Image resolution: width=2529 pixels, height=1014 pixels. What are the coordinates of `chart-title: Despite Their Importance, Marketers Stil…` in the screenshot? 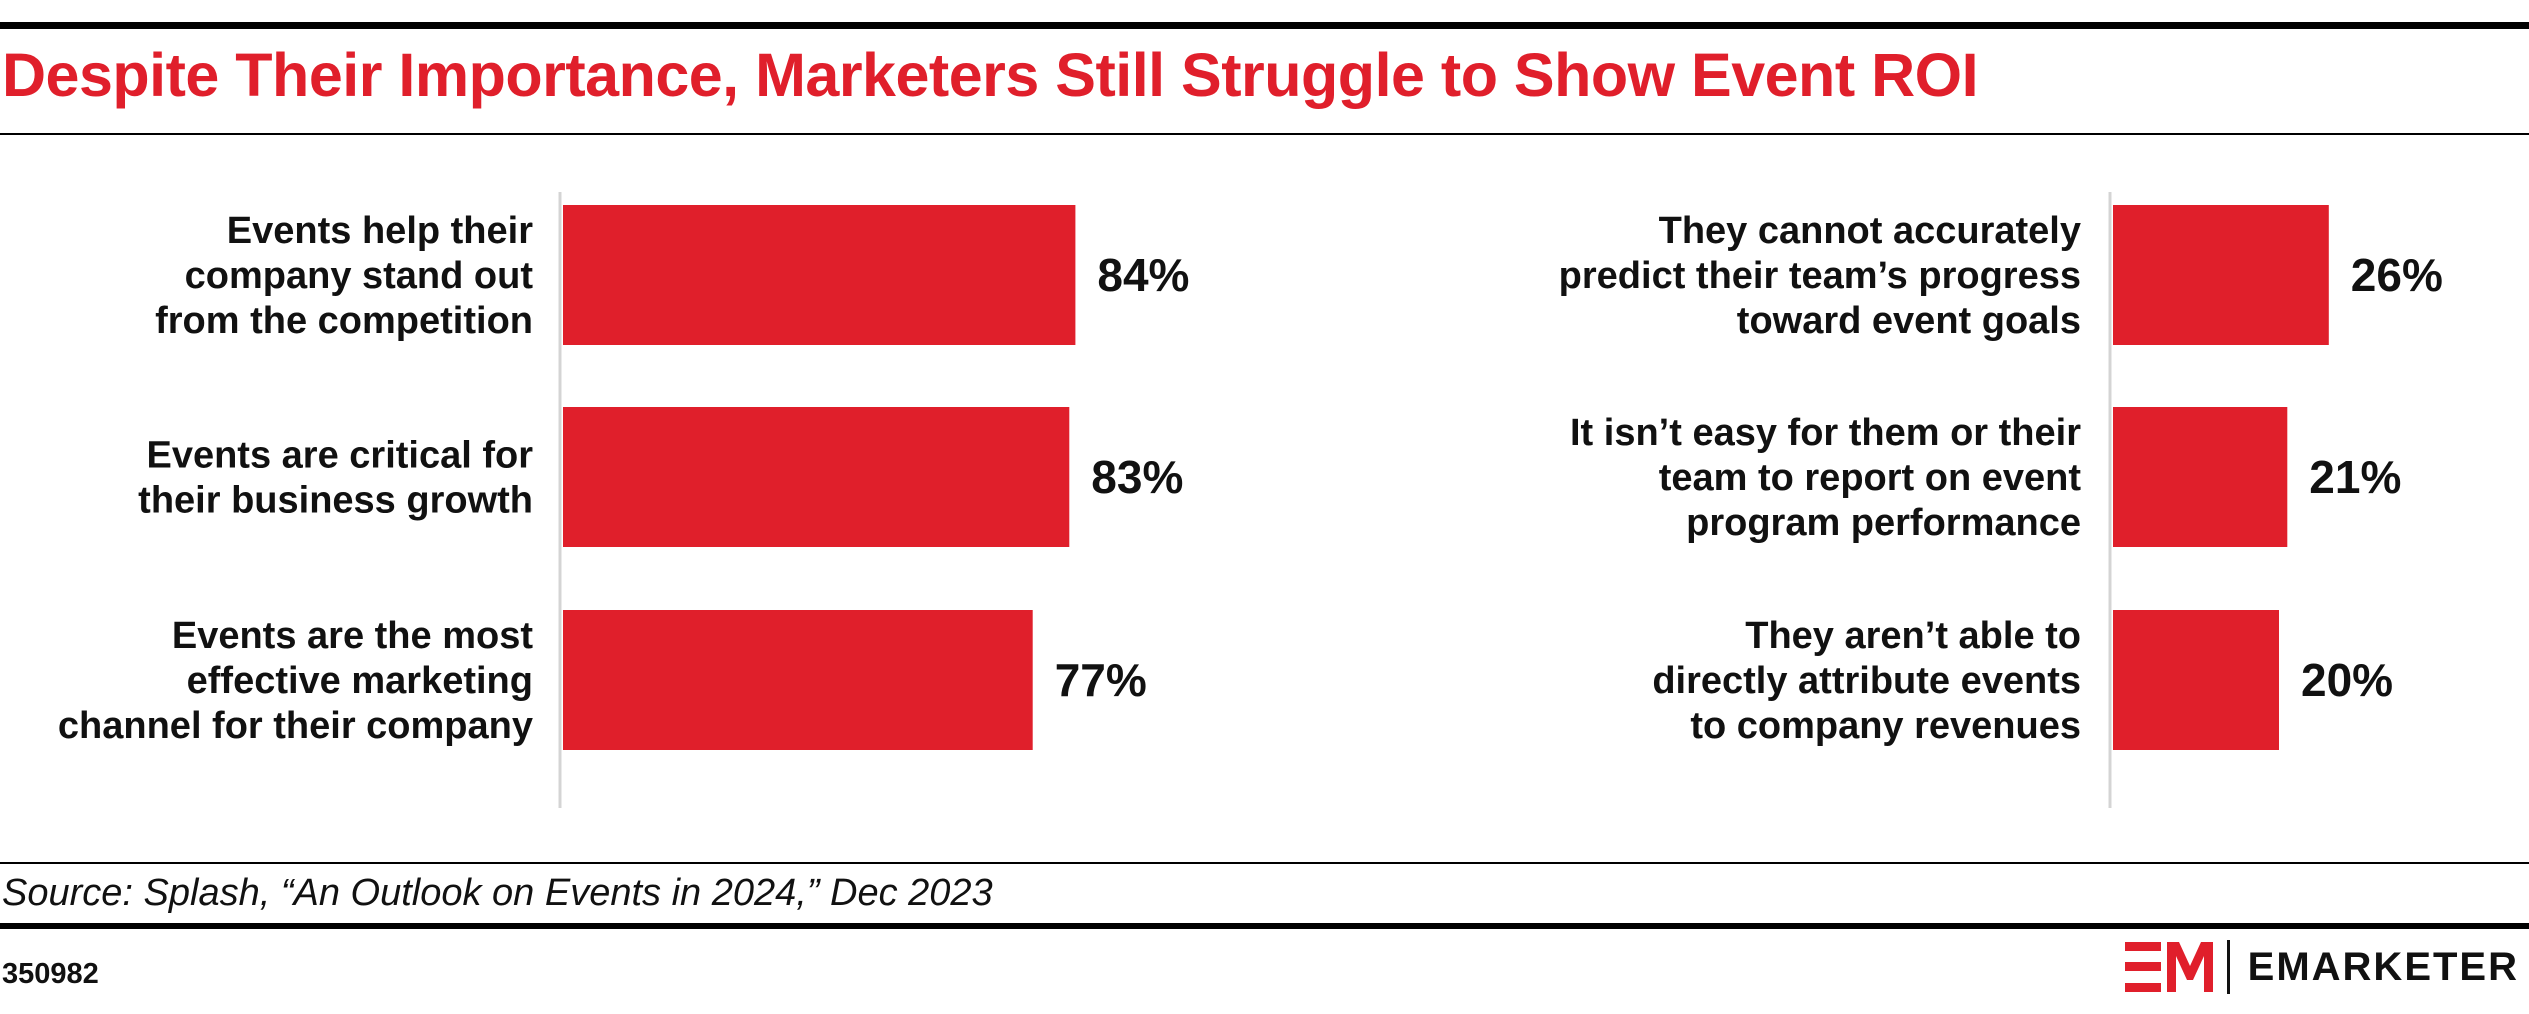 It's located at (990, 75).